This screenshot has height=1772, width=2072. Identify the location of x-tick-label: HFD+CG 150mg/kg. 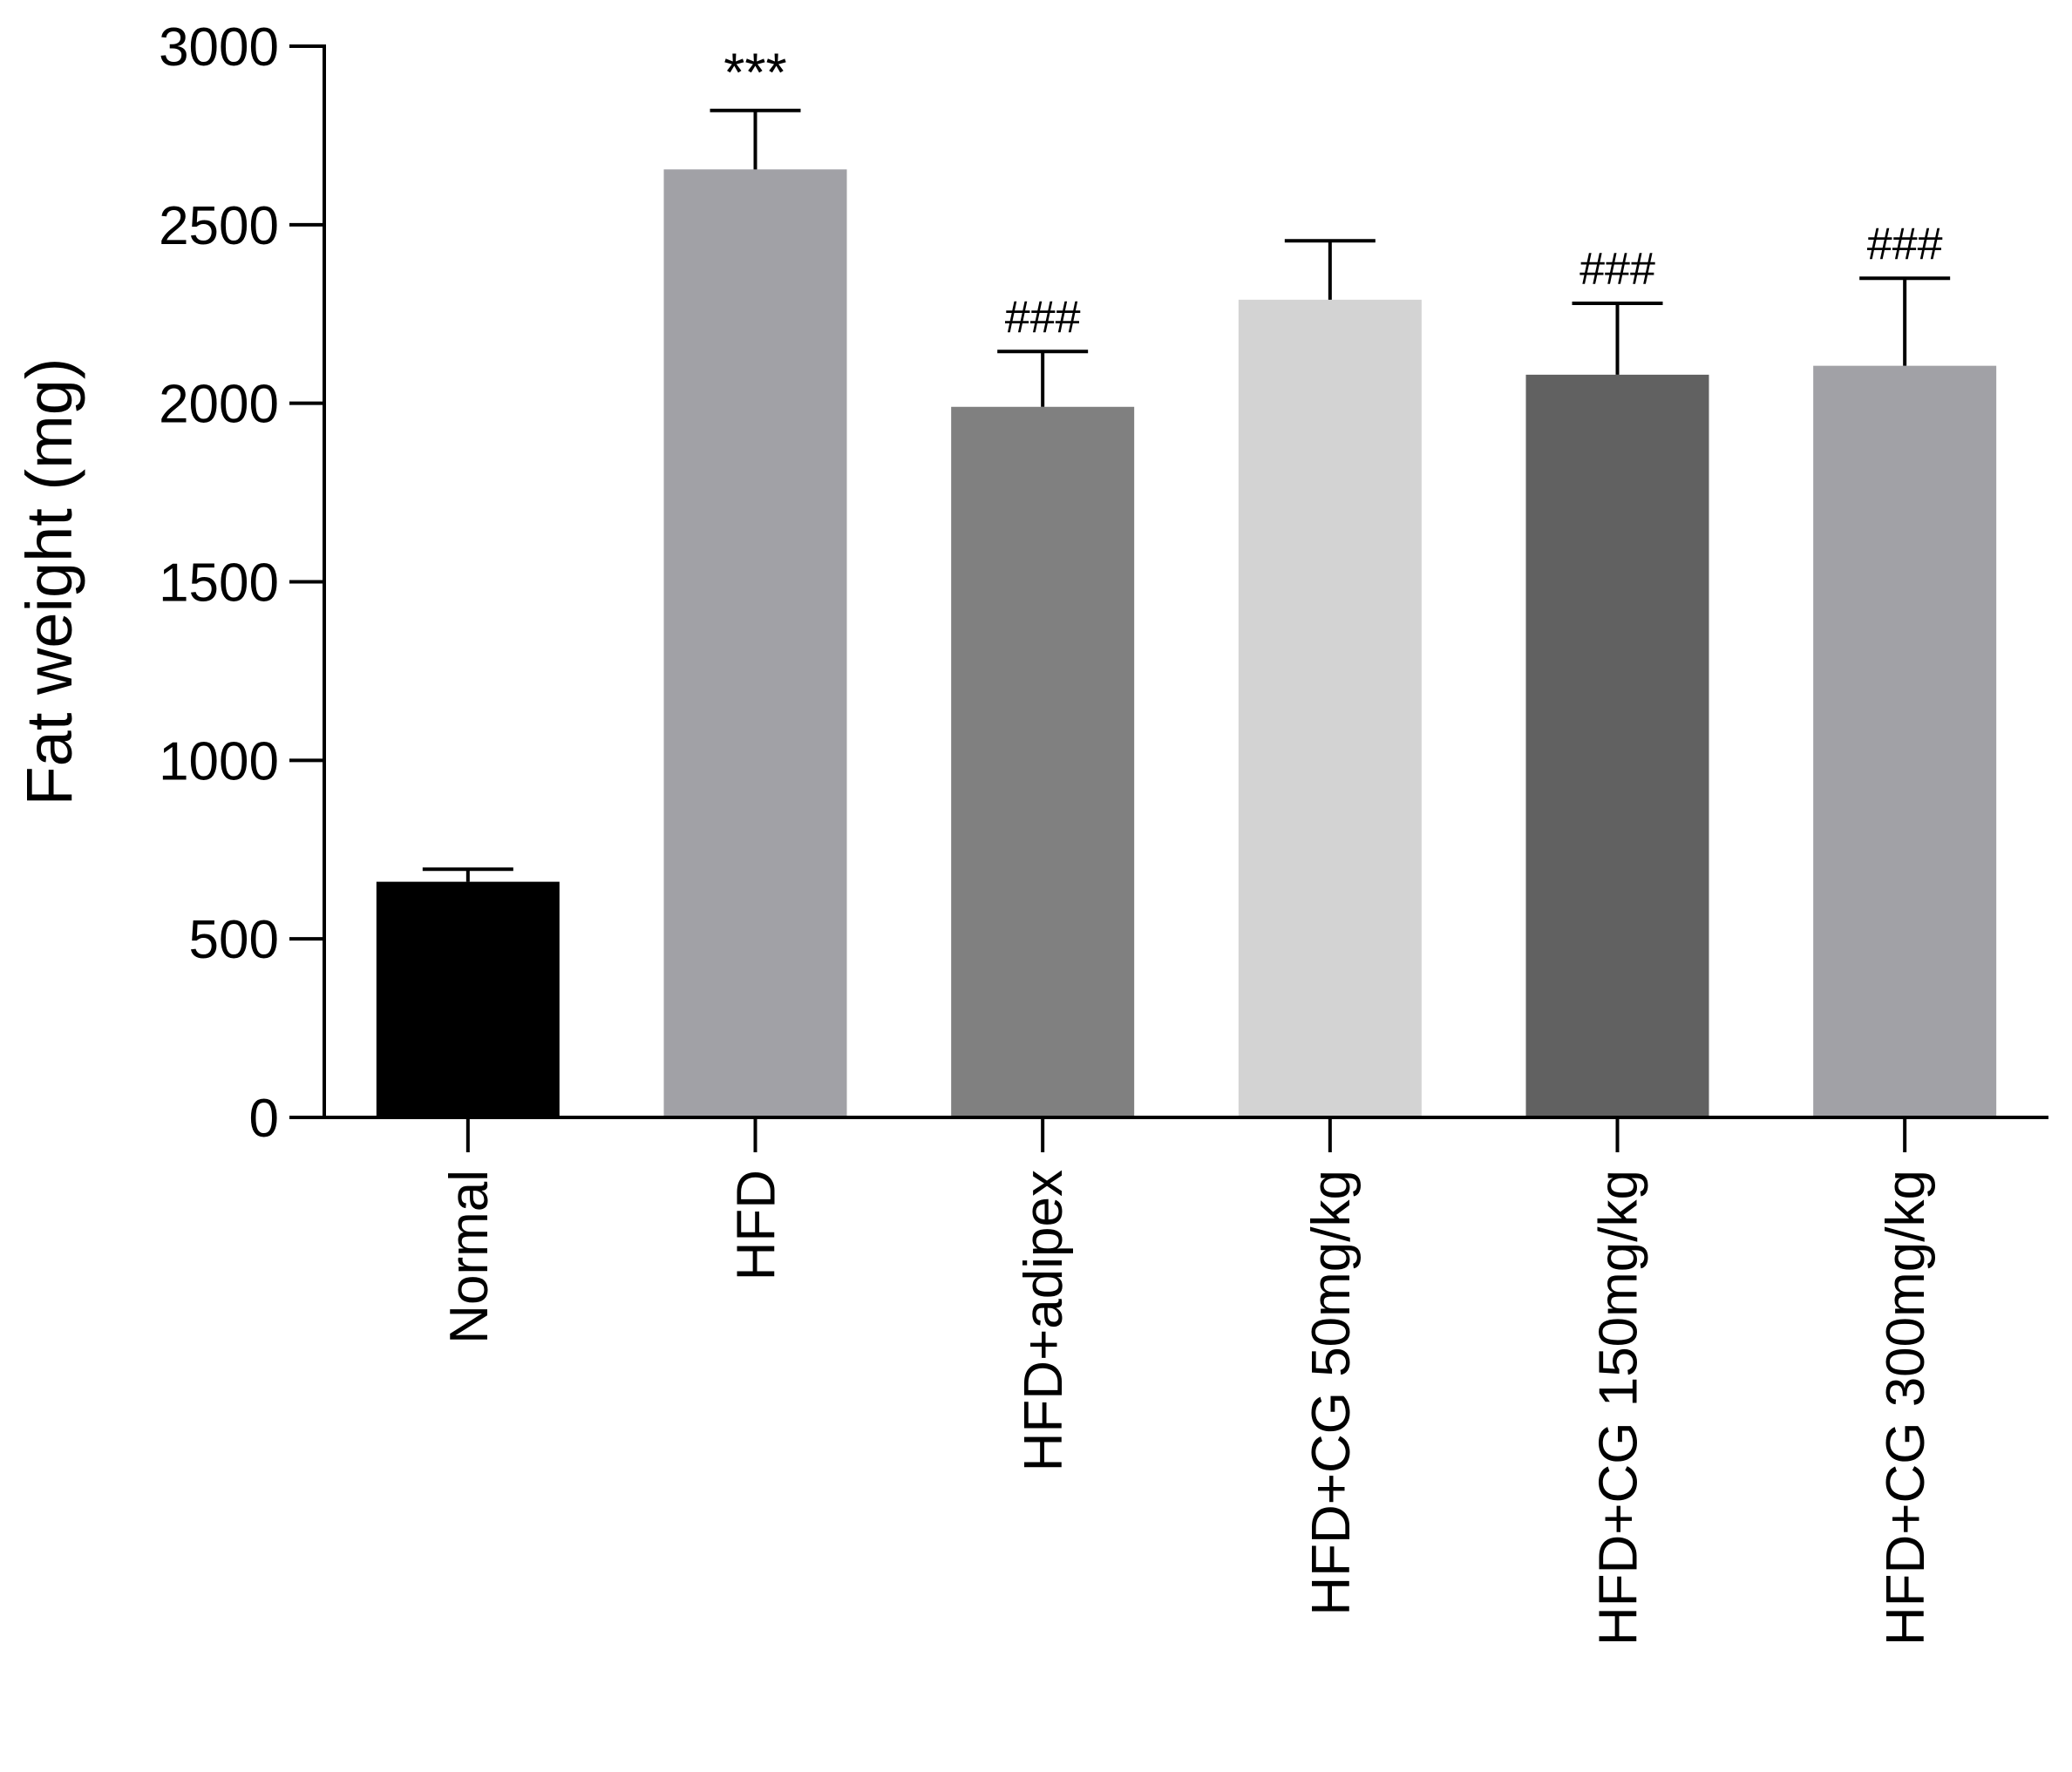
(1619, 1408).